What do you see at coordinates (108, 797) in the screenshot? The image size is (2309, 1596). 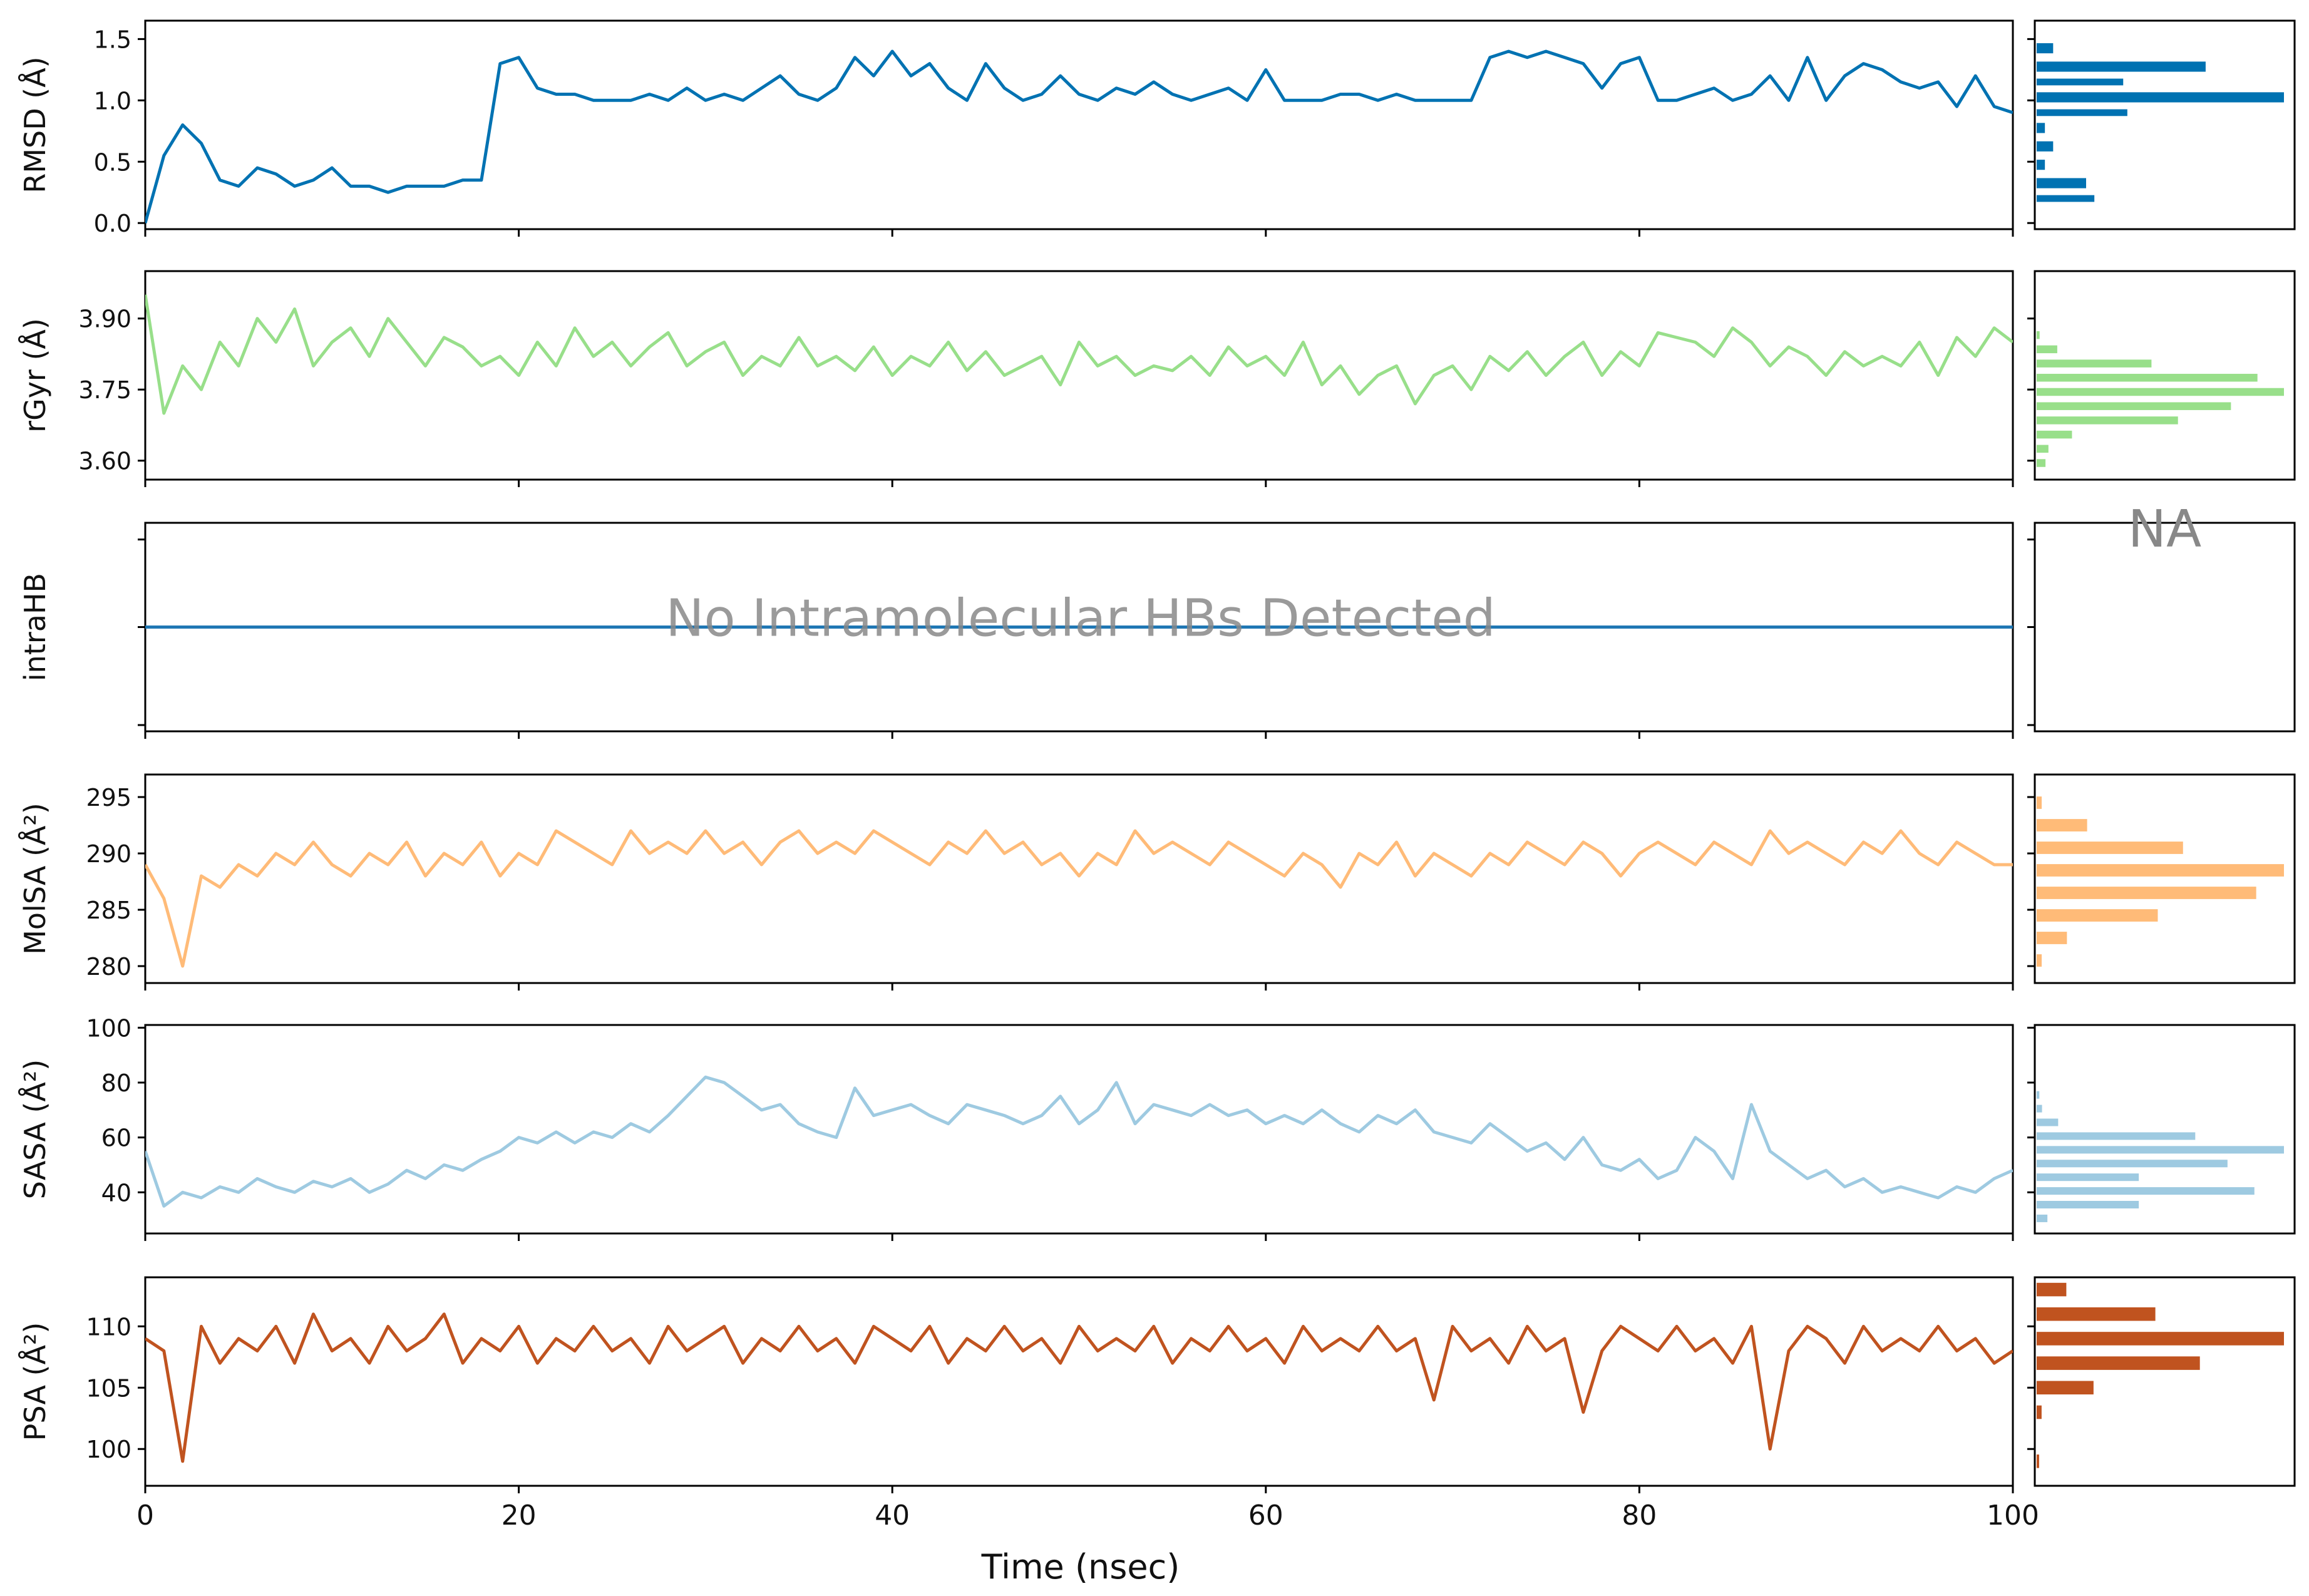 I see `molsa-ytick-label: 295` at bounding box center [108, 797].